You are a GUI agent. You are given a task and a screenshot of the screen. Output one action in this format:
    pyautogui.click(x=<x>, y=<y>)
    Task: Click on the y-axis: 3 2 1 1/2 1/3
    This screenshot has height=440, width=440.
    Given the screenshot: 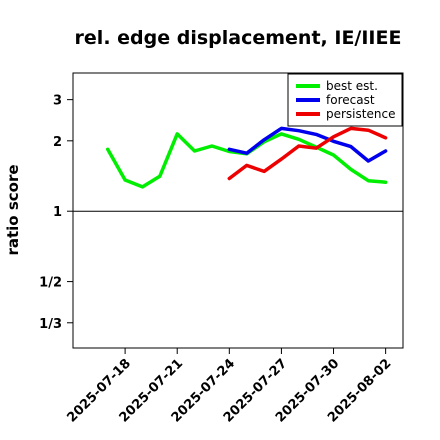 What is the action you would take?
    pyautogui.click(x=56, y=213)
    